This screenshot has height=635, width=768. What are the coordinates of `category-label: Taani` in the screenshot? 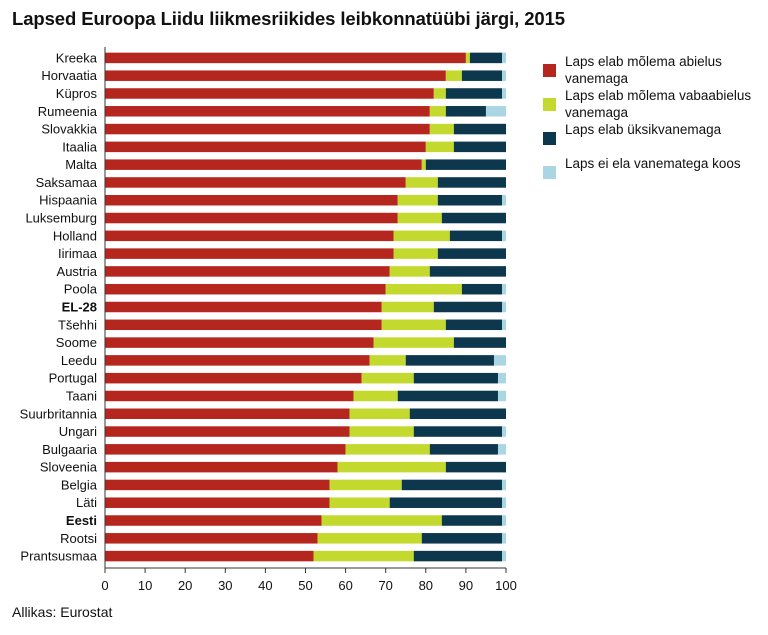 It's located at (81, 395).